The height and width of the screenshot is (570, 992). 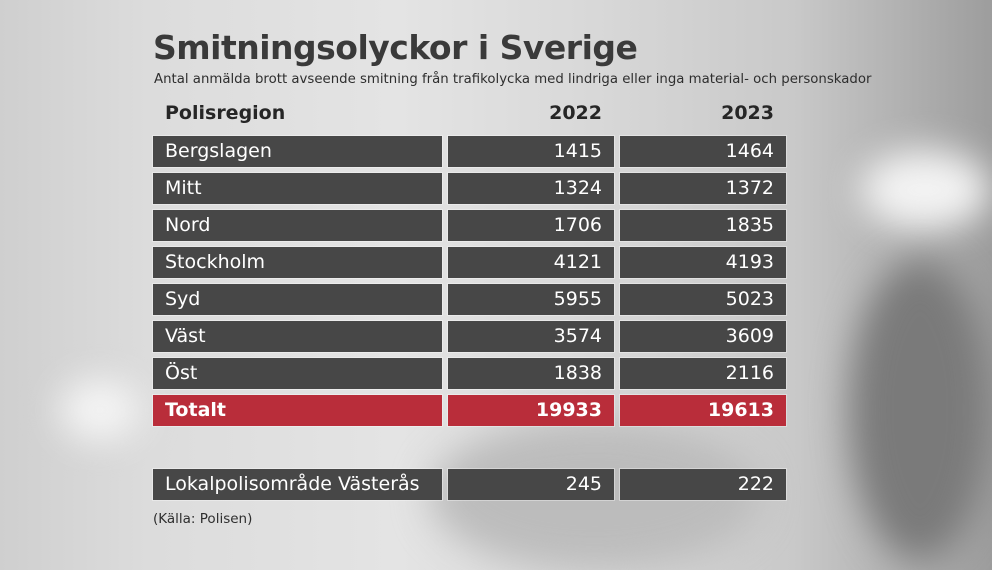 What do you see at coordinates (225, 113) in the screenshot?
I see `column-header-region: Polisregion` at bounding box center [225, 113].